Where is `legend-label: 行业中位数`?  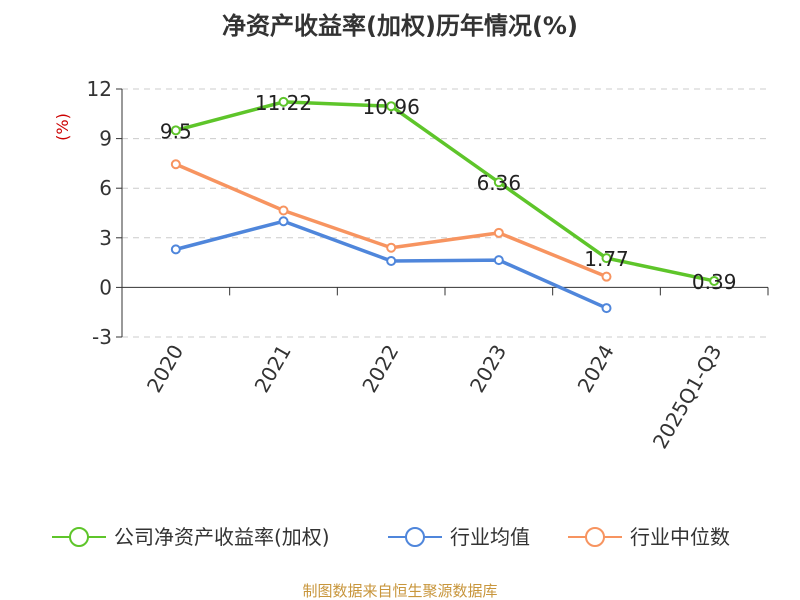 legend-label: 行业中位数 is located at coordinates (680, 537).